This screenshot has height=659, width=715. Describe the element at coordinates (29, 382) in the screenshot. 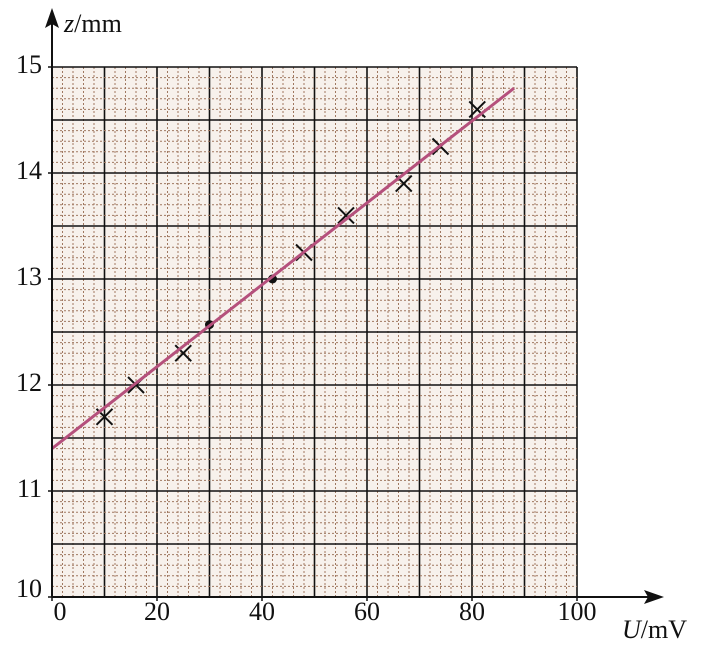

I see `y-tick-label: 12` at that location.